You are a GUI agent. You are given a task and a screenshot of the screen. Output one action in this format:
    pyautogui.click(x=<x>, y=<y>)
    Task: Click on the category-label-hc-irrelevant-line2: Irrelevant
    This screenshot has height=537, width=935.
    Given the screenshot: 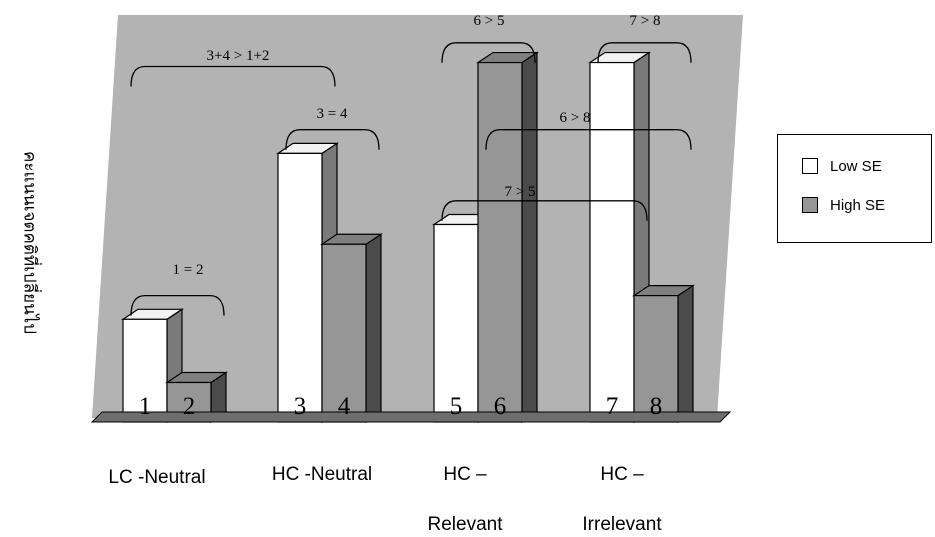 What is the action you would take?
    pyautogui.click(x=622, y=524)
    